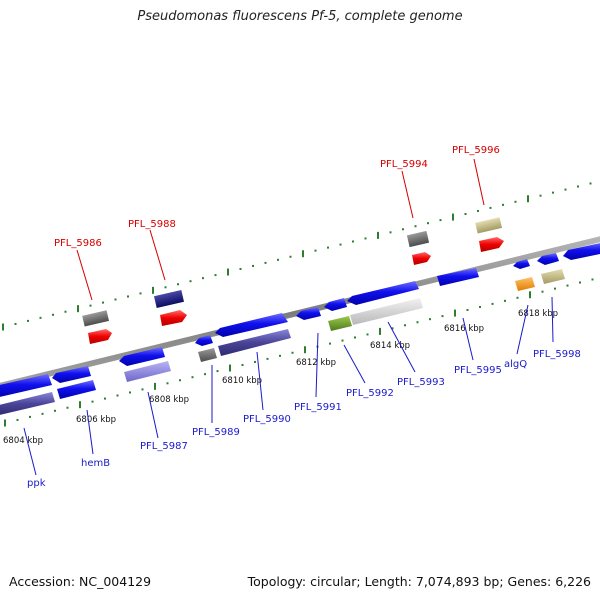  Describe the element at coordinates (216, 432) in the screenshot. I see `gene-label: PFL_5989` at that location.